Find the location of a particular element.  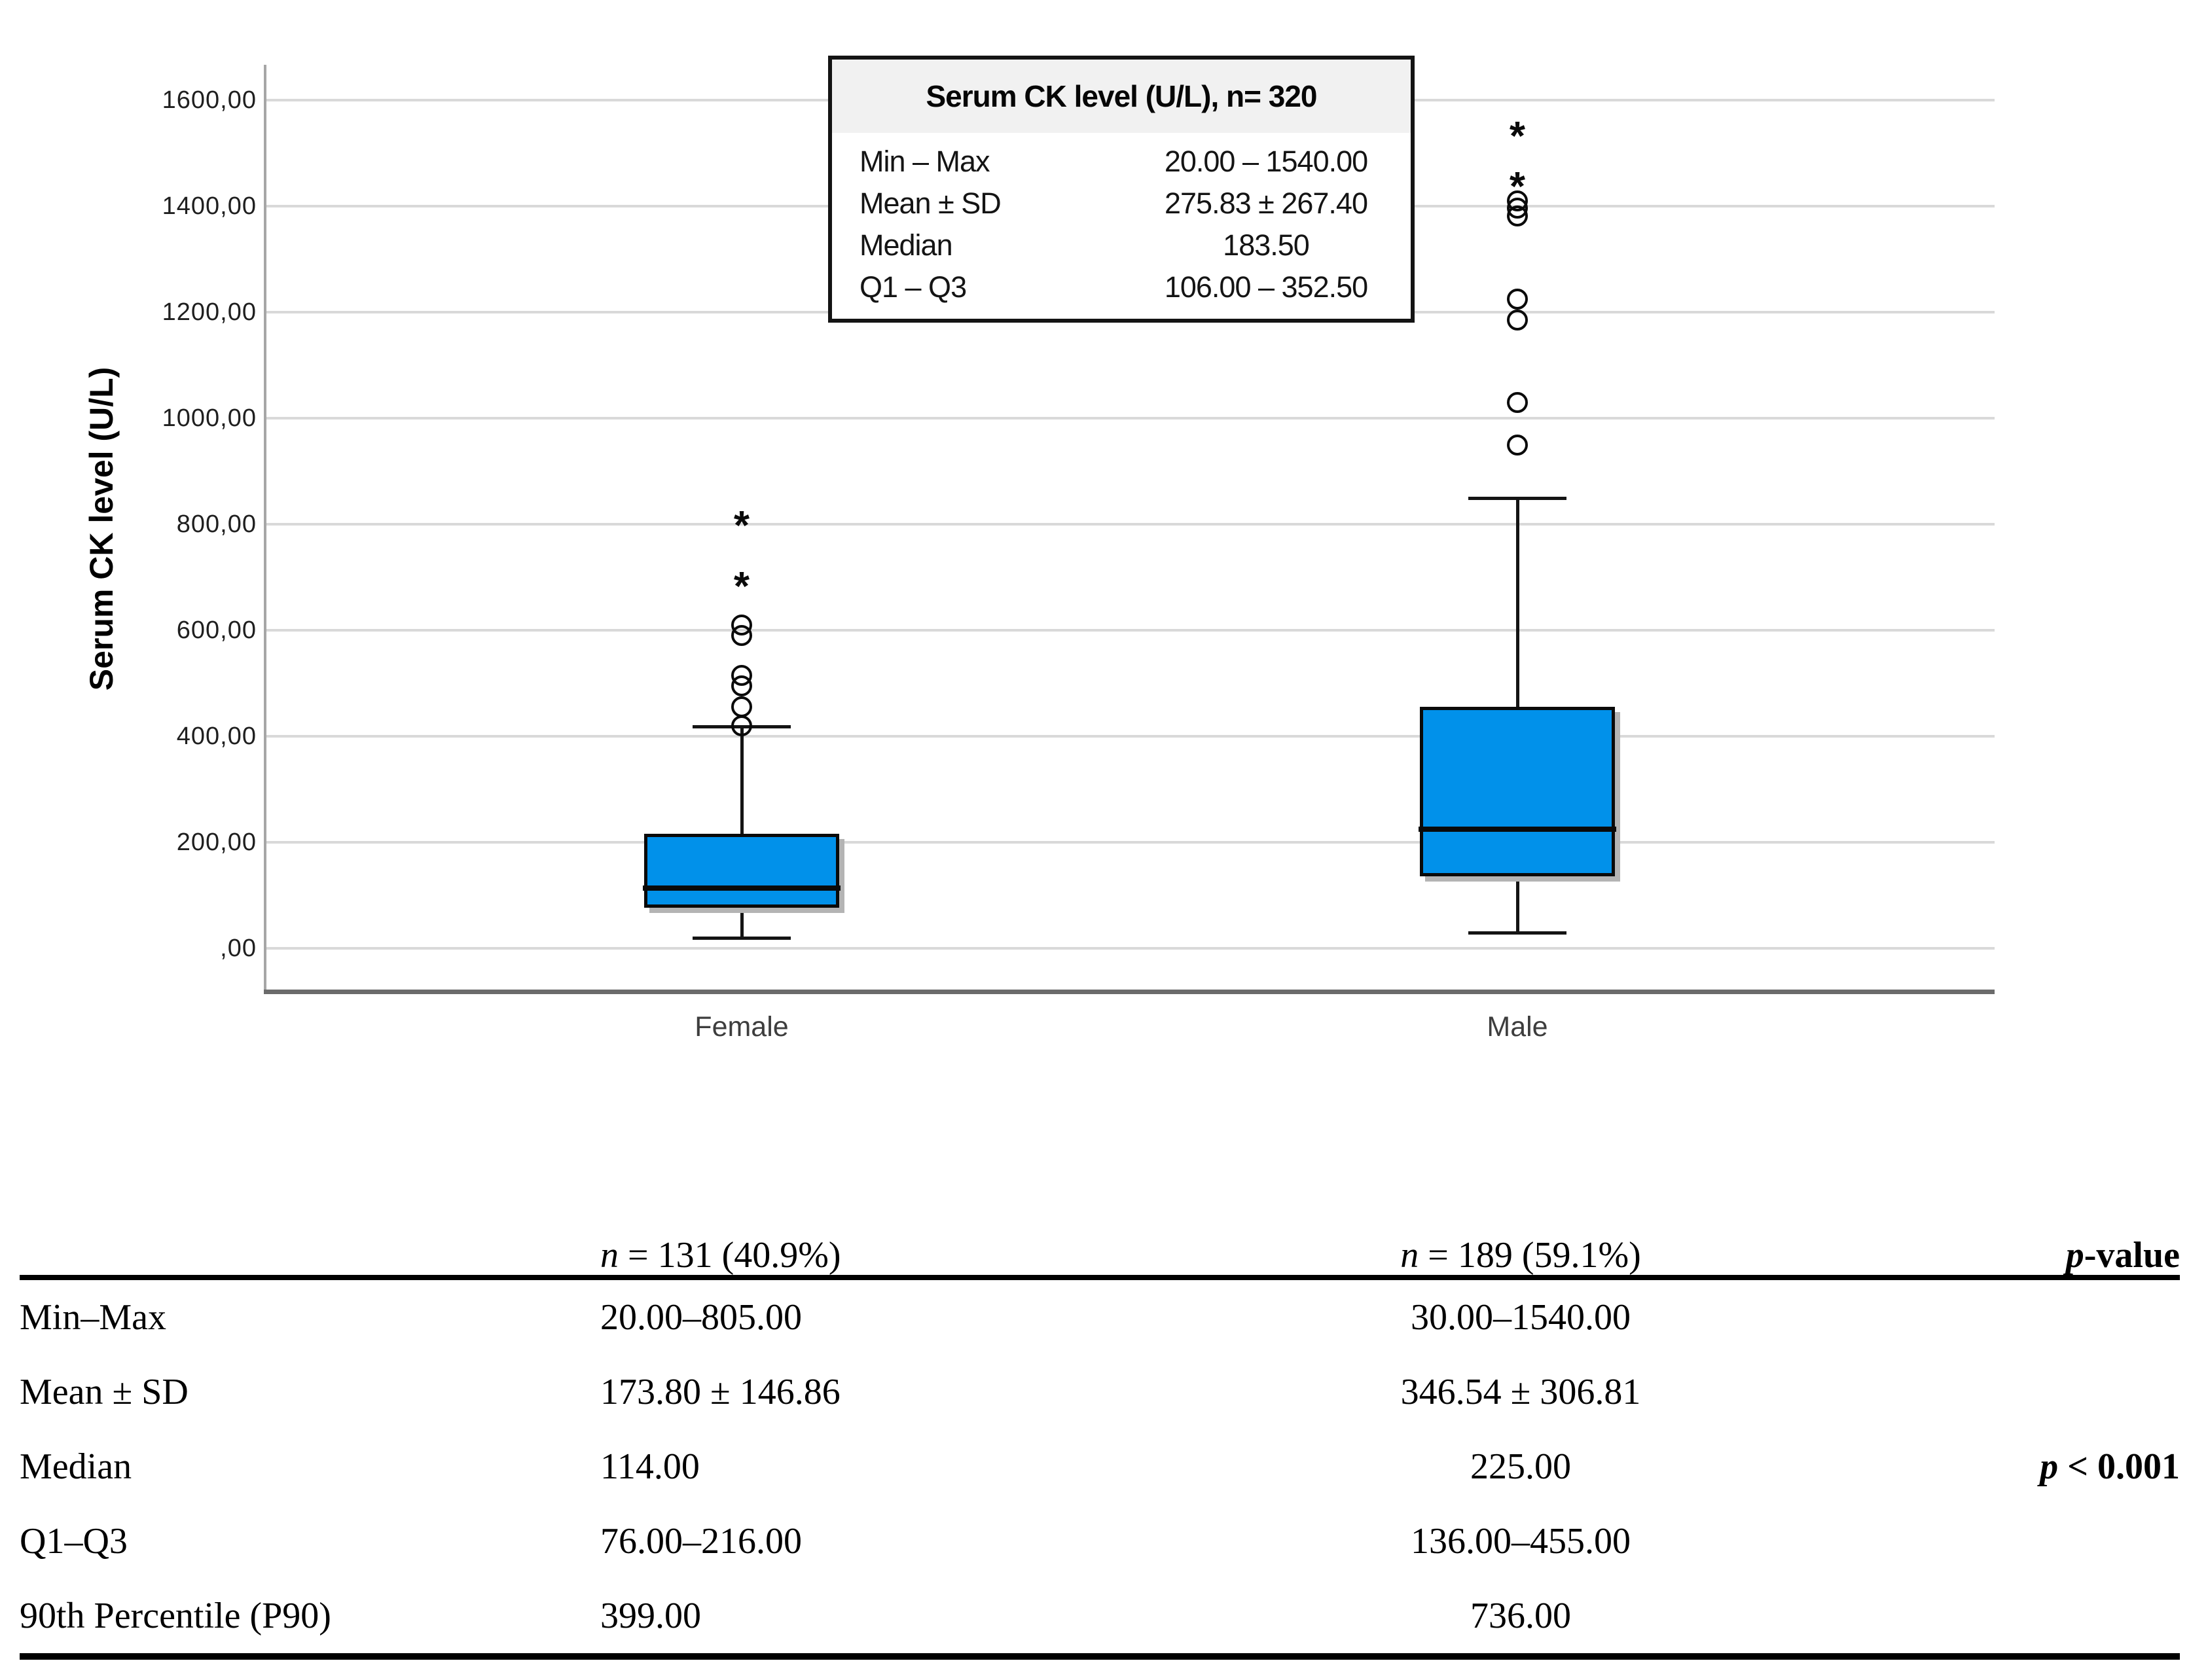

inset-row-value: 20.00 – 1540.00 is located at coordinates (1266, 161).